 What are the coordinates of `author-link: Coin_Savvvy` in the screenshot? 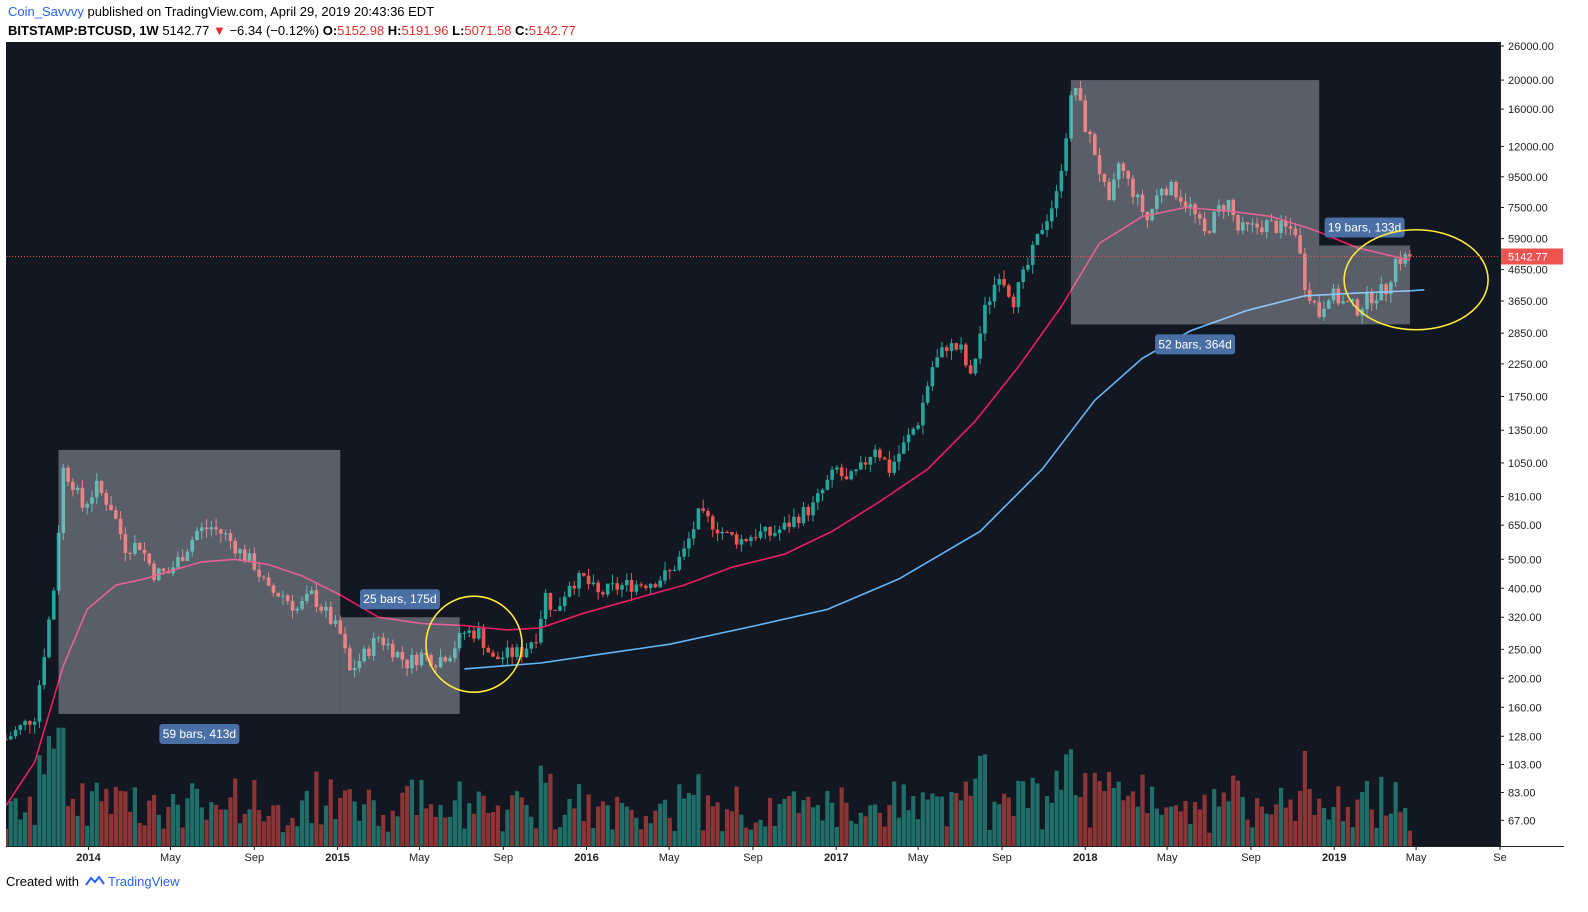 It's located at (46, 11).